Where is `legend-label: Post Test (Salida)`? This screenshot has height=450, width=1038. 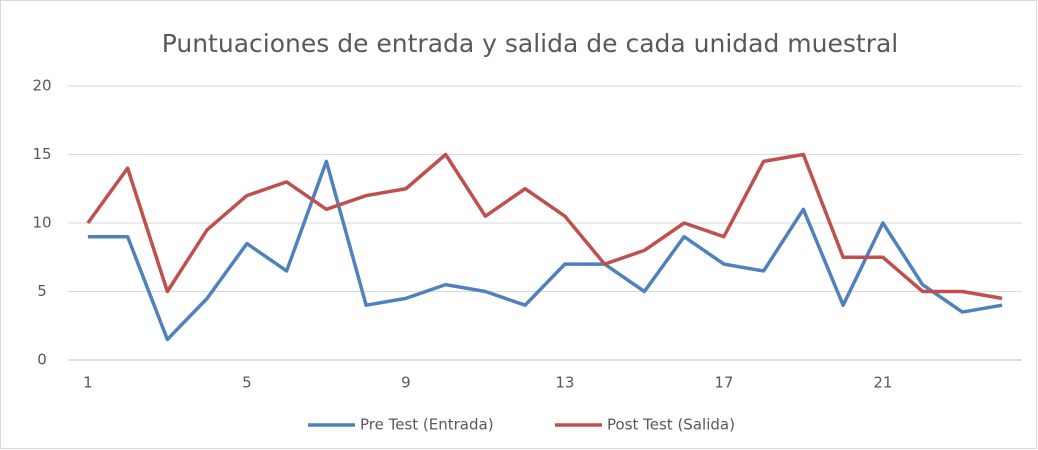 legend-label: Post Test (Salida) is located at coordinates (671, 425).